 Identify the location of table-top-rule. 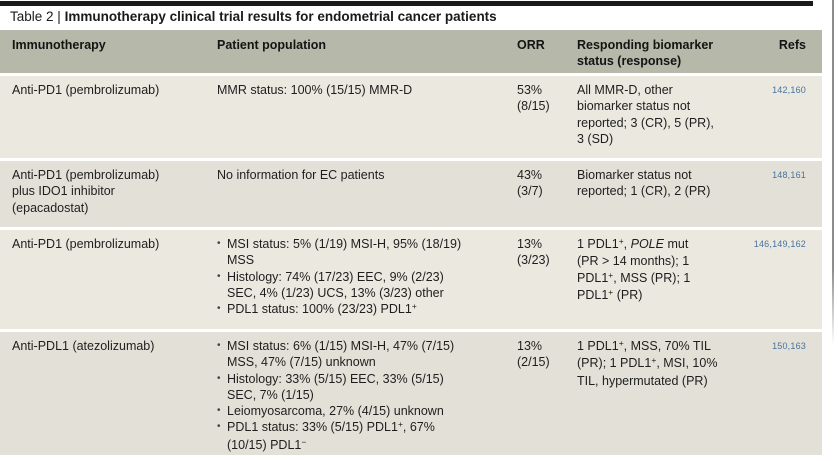
(406, 3).